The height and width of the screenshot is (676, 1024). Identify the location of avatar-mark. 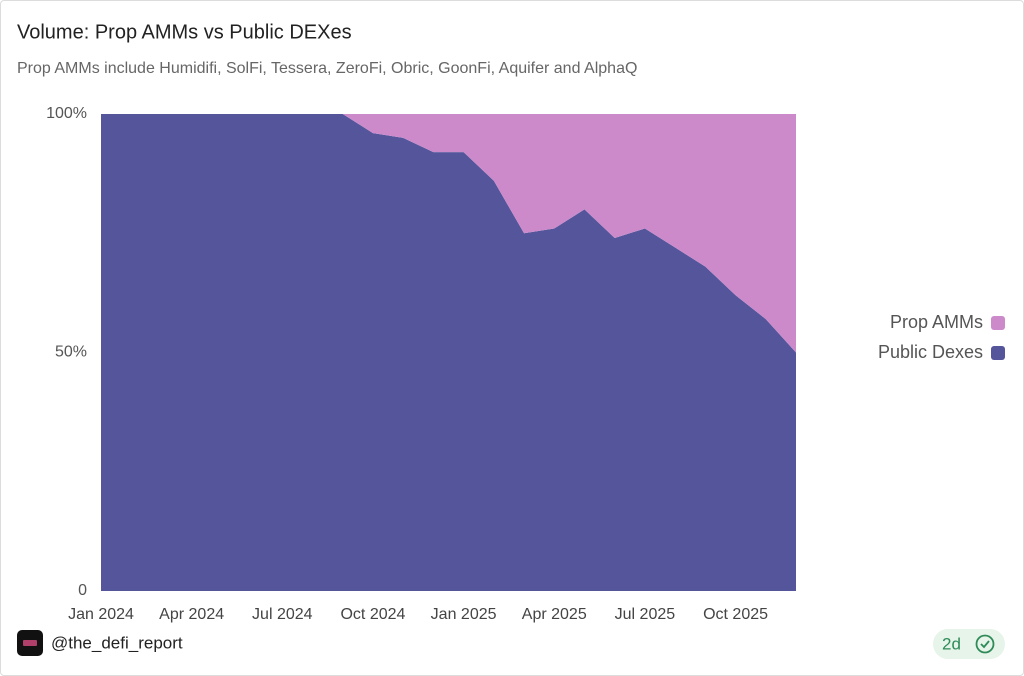
(30, 643).